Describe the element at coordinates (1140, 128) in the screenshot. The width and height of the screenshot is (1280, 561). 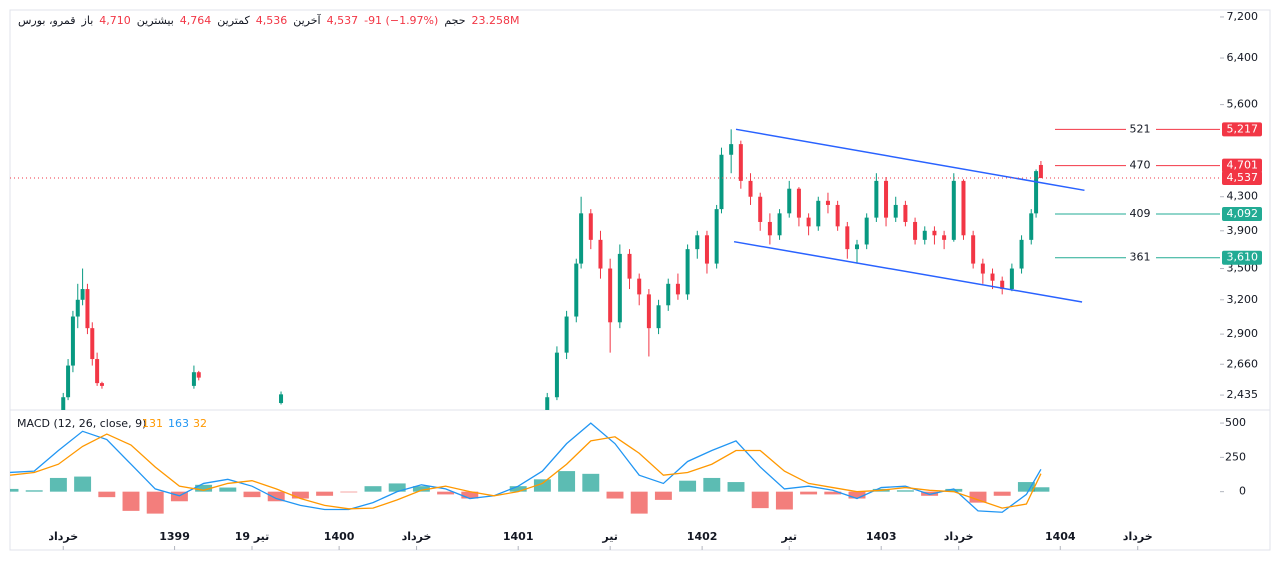
I see `level-tag: 521` at that location.